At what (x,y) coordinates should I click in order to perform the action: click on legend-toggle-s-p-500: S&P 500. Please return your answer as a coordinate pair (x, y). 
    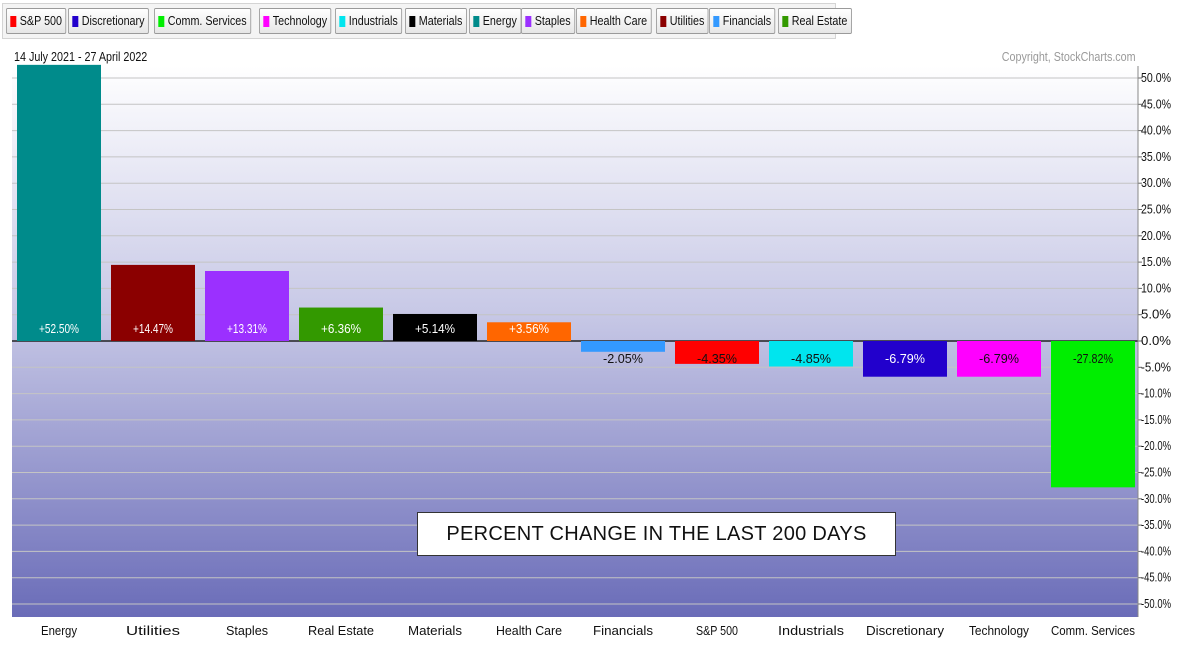
    Looking at the image, I should click on (36, 21).